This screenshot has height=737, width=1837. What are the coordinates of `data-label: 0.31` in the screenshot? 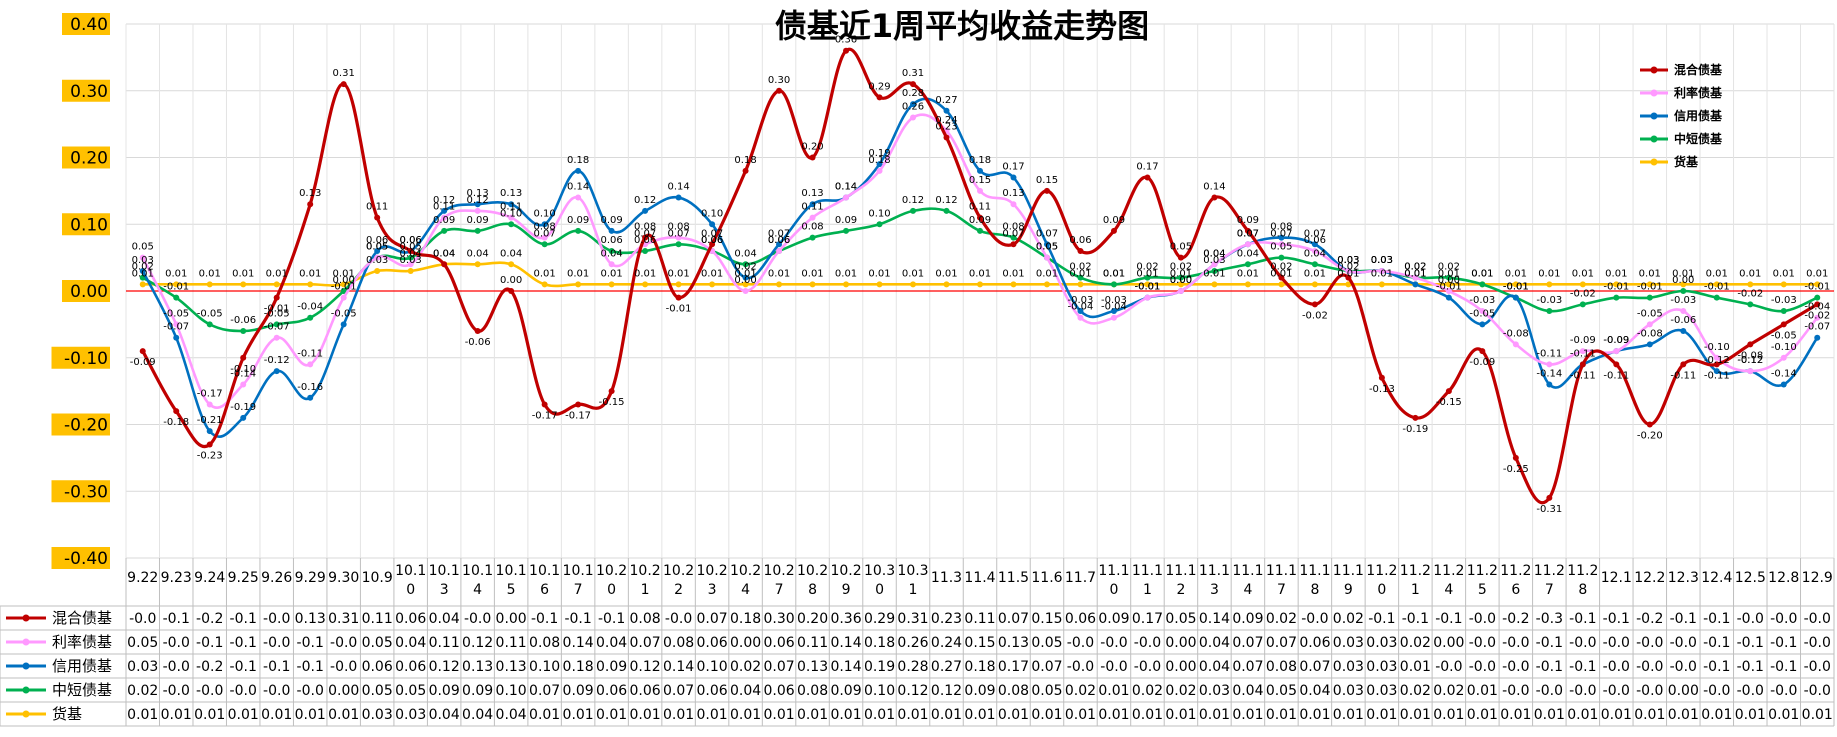 It's located at (344, 73).